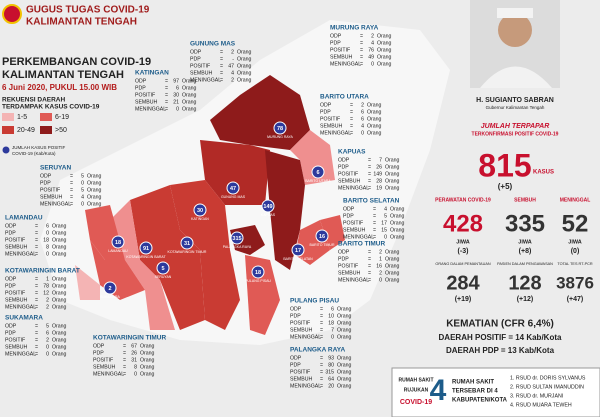 This screenshot has width=600, height=417. What do you see at coordinates (475, 392) in the screenshot?
I see `hospital-desc: TERSEBAR DI 4` at bounding box center [475, 392].